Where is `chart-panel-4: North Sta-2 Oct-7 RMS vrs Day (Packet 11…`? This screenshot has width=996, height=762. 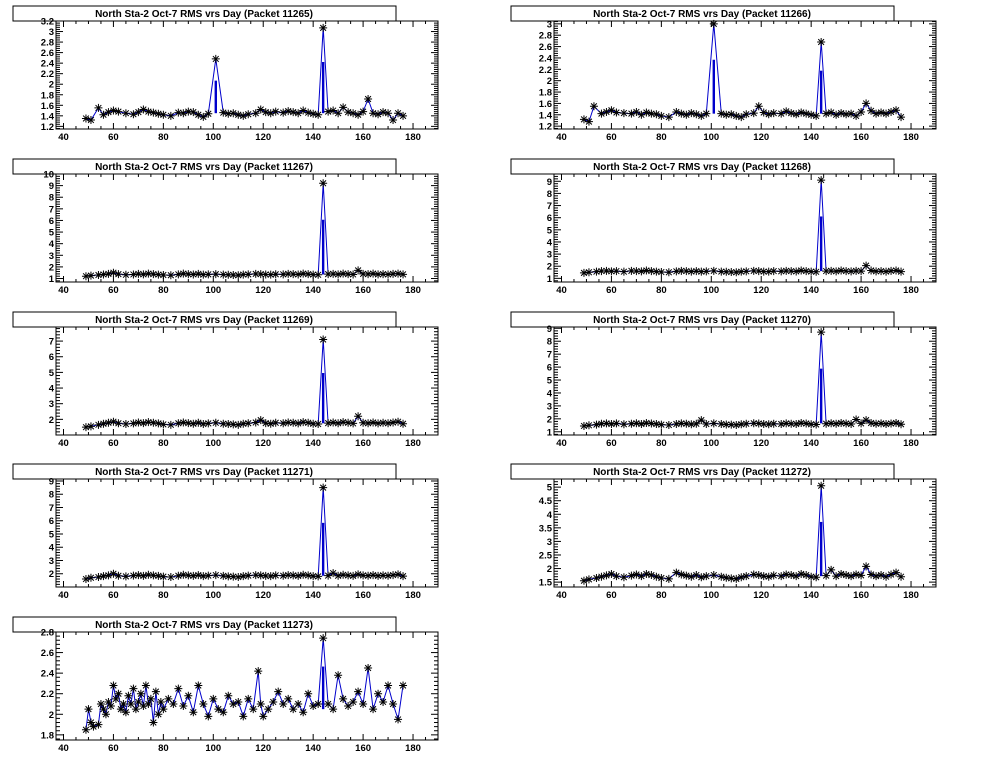 chart-panel-4: North Sta-2 Oct-7 RMS vrs Day (Packet 11… is located at coordinates (723, 227).